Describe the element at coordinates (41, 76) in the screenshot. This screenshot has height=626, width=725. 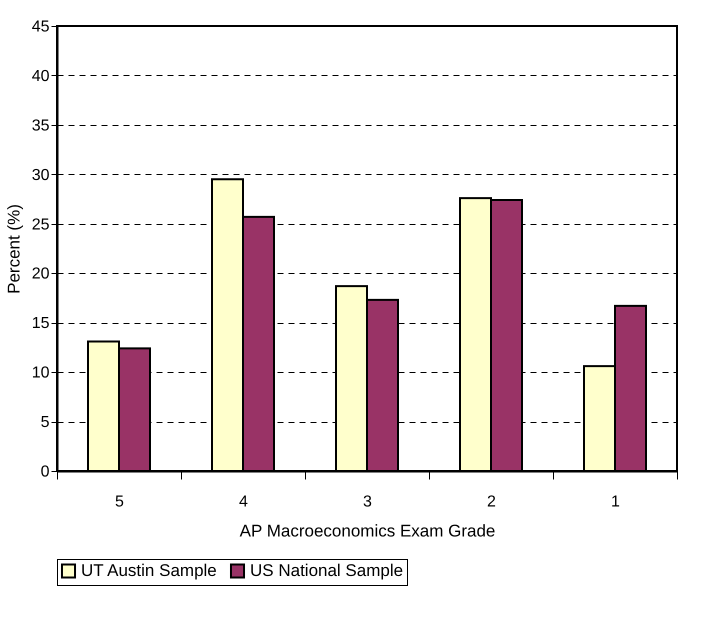
I see `y-tick-label: 40` at that location.